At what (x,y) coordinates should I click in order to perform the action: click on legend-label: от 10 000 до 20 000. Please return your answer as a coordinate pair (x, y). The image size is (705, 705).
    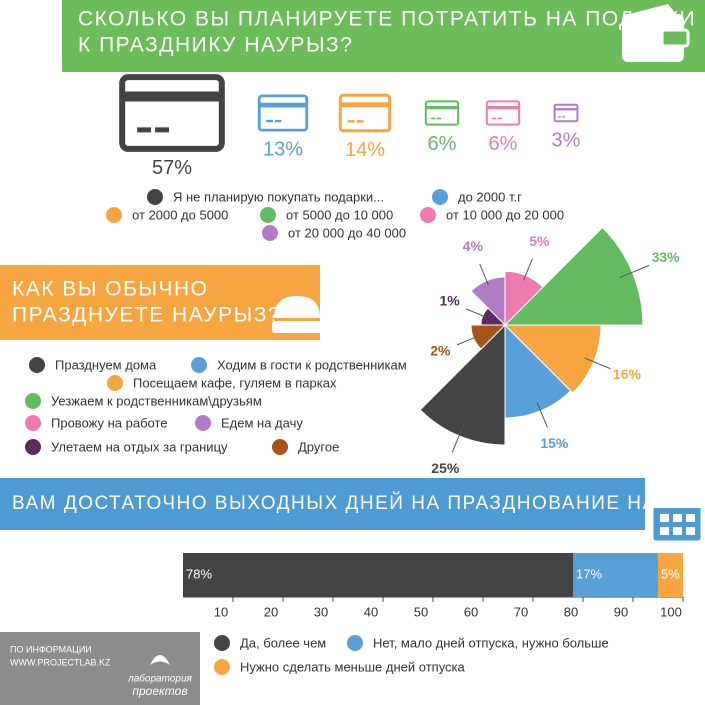
    Looking at the image, I should click on (505, 214).